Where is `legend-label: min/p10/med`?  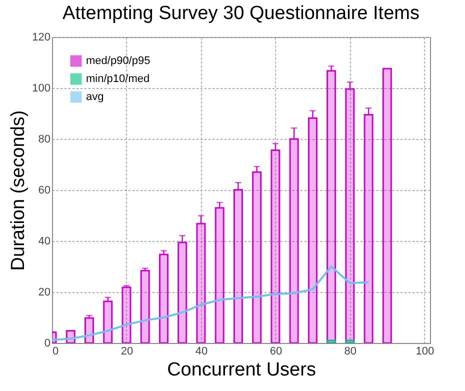
legend-label: min/p10/med is located at coordinates (118, 79).